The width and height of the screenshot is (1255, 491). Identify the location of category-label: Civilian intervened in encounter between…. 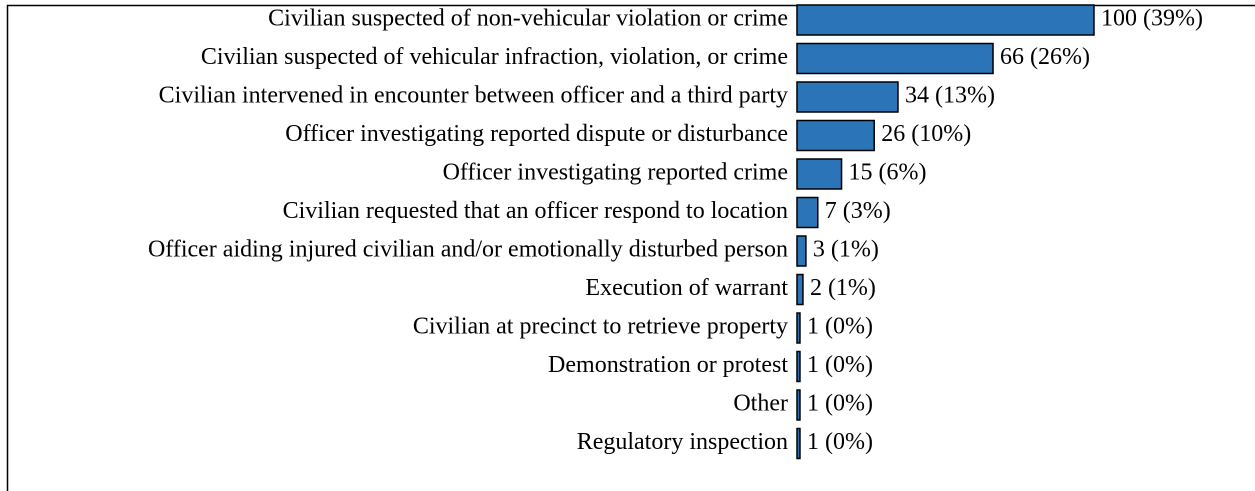
(473, 96).